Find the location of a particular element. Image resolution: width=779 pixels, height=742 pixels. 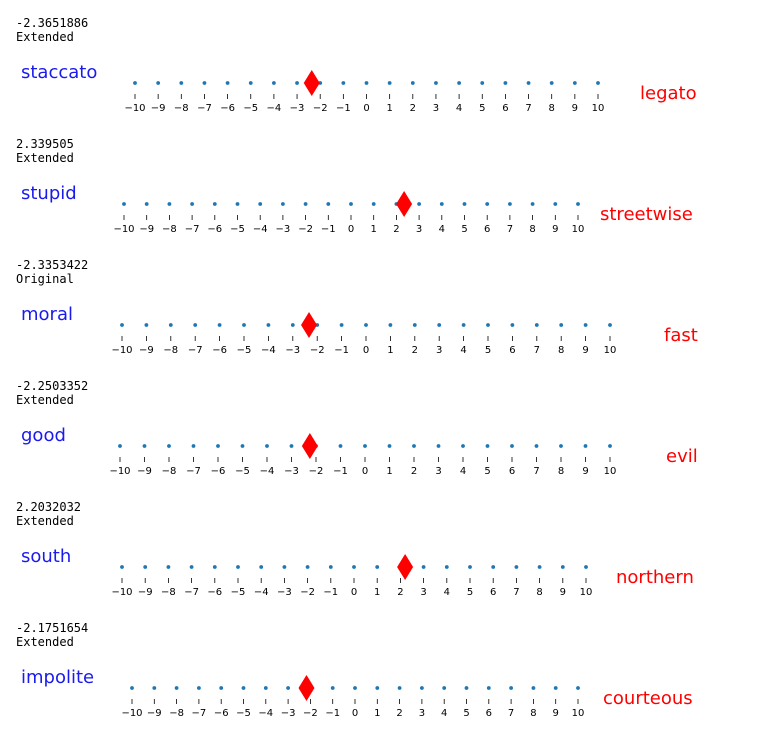

left-pole-word: south is located at coordinates (46, 556).